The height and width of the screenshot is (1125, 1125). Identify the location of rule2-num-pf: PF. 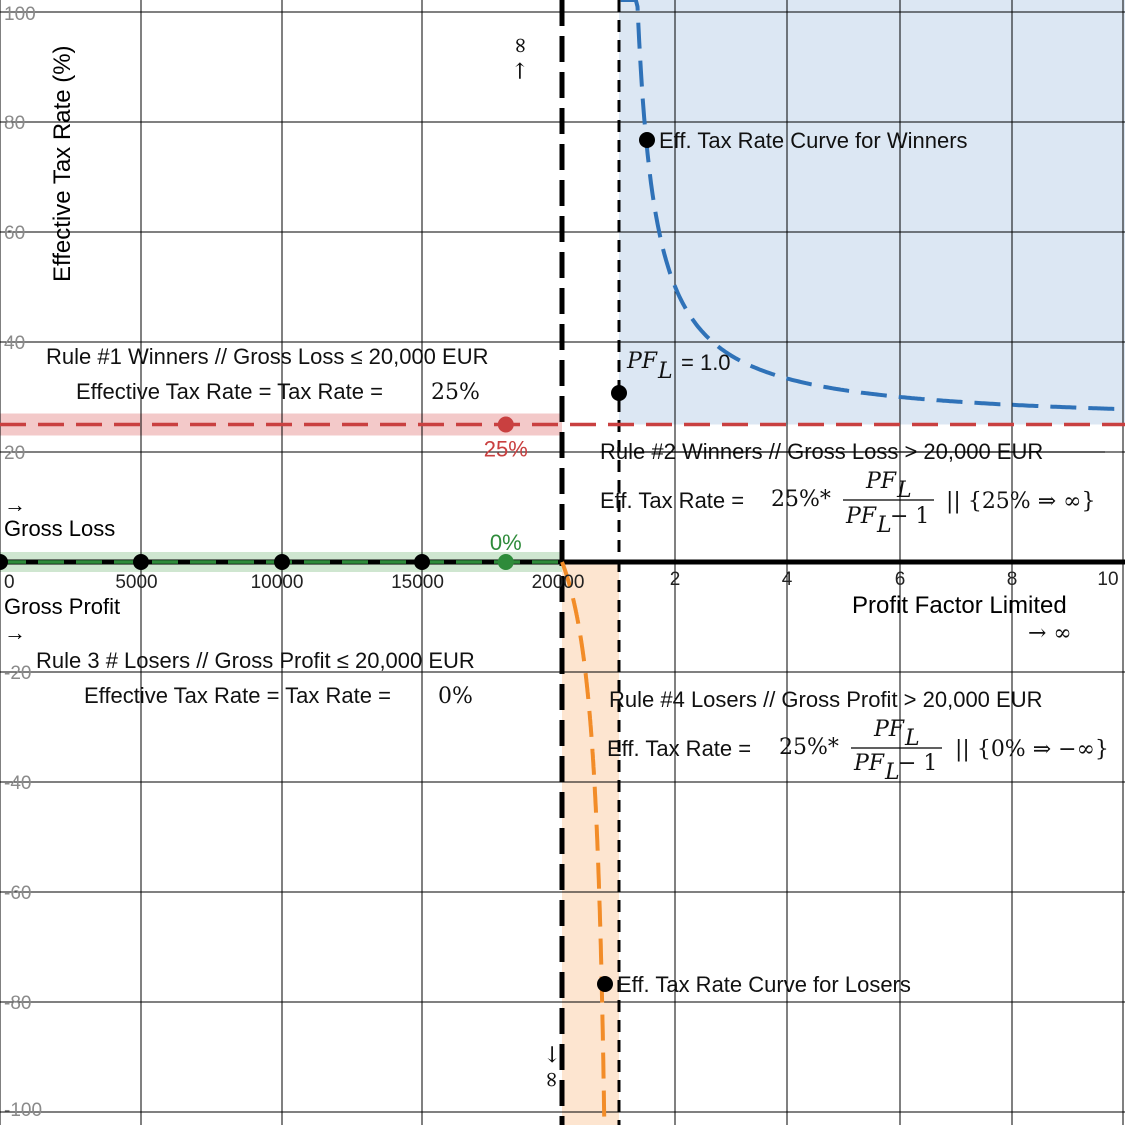
(881, 481).